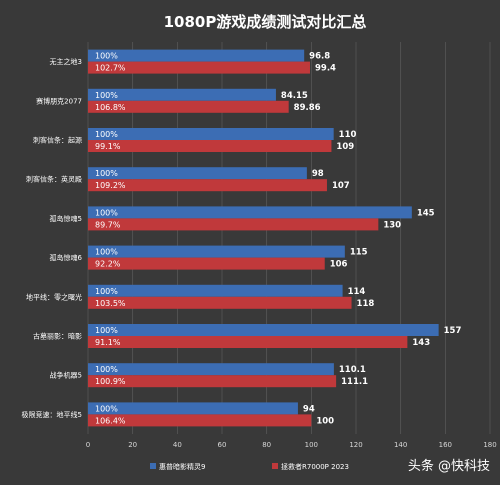  Describe the element at coordinates (52, 414) in the screenshot. I see `category-label: 极限竞速：地平线5` at that location.